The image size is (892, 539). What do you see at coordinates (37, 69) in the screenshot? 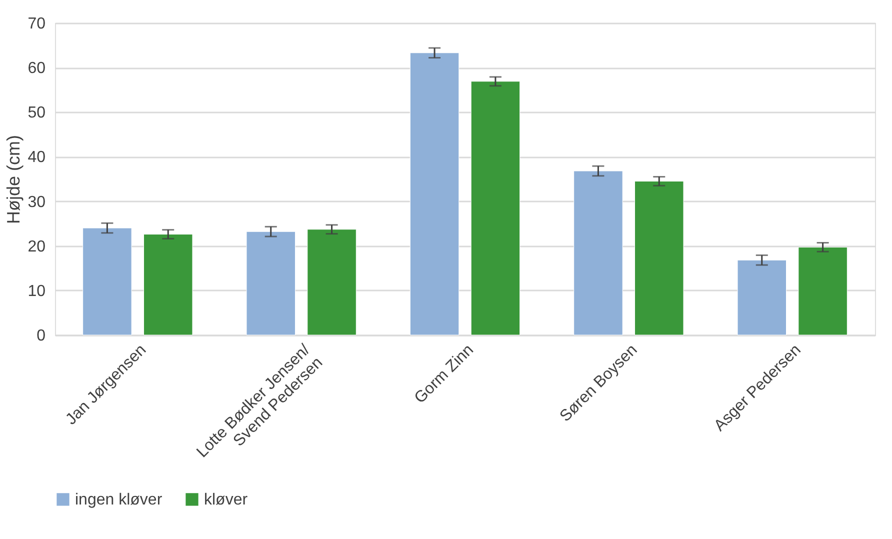
I see `y-tick-label: 60` at bounding box center [37, 69].